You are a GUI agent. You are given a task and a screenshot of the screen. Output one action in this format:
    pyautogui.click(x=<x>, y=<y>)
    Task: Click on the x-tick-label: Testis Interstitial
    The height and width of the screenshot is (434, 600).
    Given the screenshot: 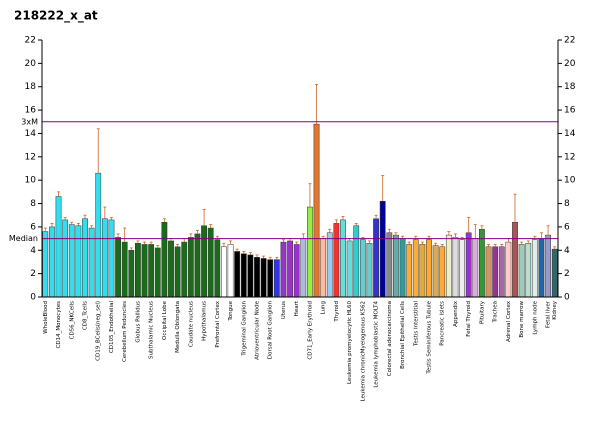 What is the action you would take?
    pyautogui.click(x=416, y=324)
    